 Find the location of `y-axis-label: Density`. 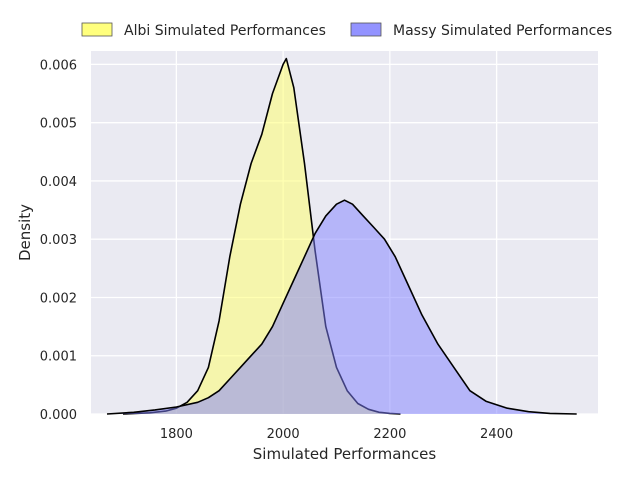

y-axis-label: Density is located at coordinates (25, 232).